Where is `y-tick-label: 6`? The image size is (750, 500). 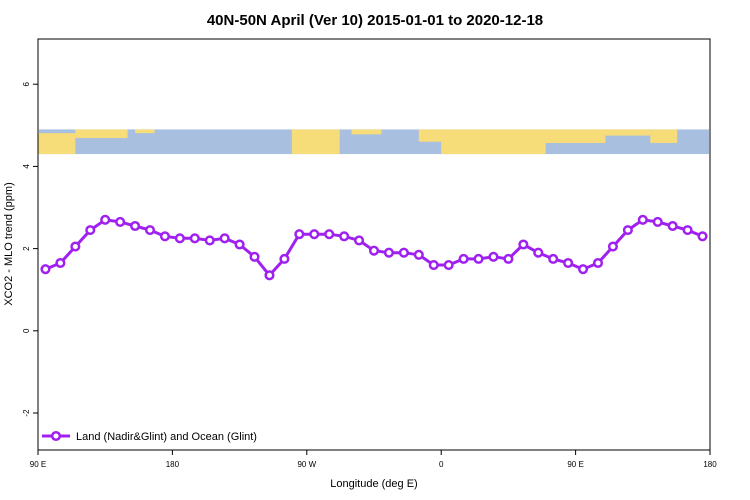
y-tick-label: 6 is located at coordinates (26, 83).